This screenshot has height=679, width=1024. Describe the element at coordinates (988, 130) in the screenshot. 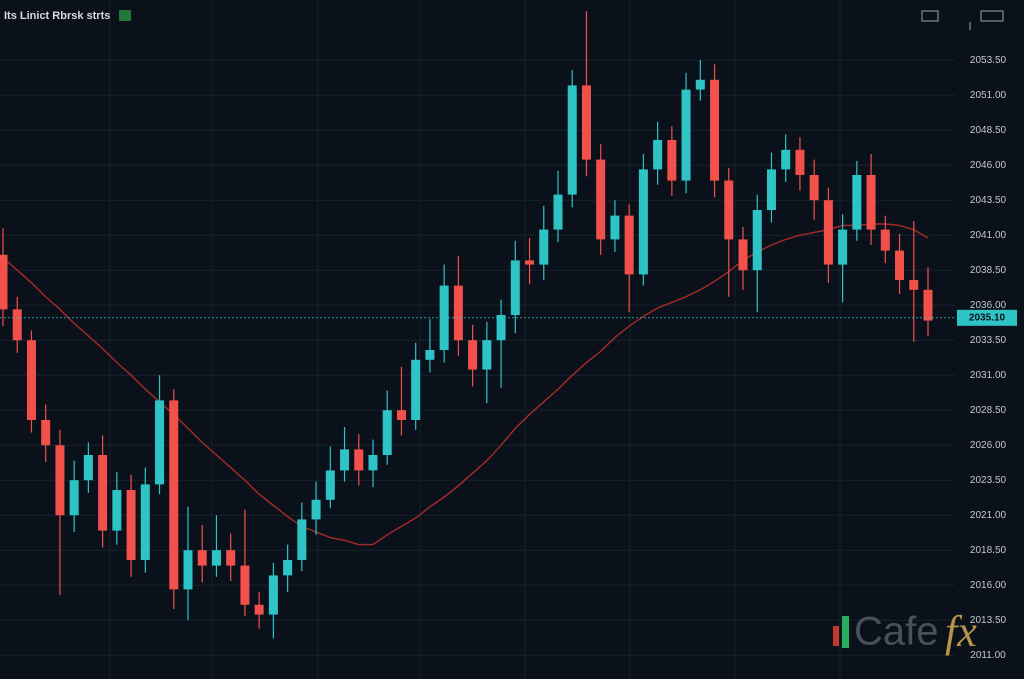

I see `y-tick-label: 2048.50` at that location.